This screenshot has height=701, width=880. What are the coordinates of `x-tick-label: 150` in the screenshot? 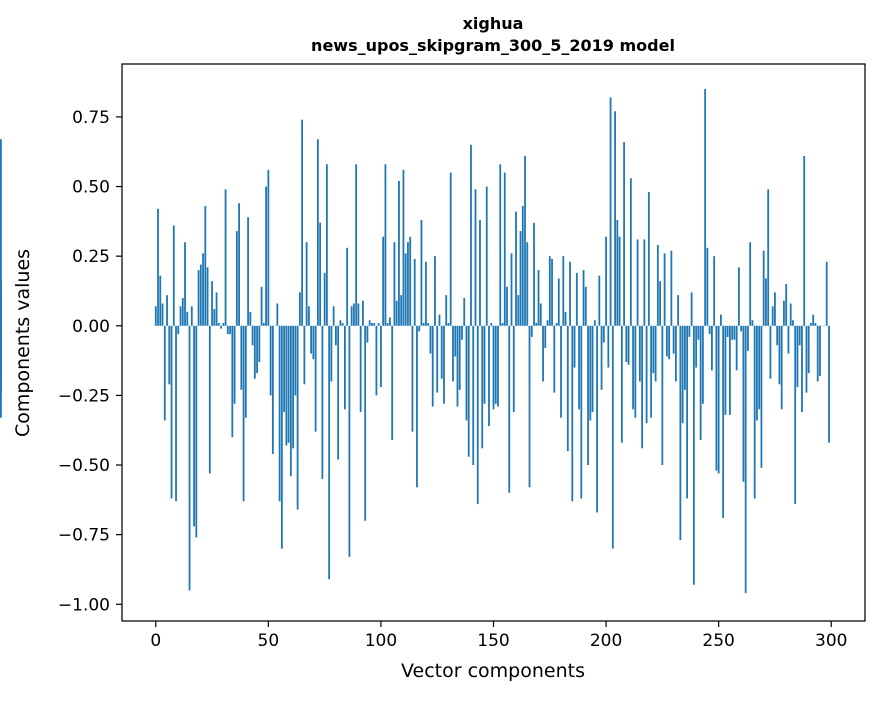 It's located at (493, 641).